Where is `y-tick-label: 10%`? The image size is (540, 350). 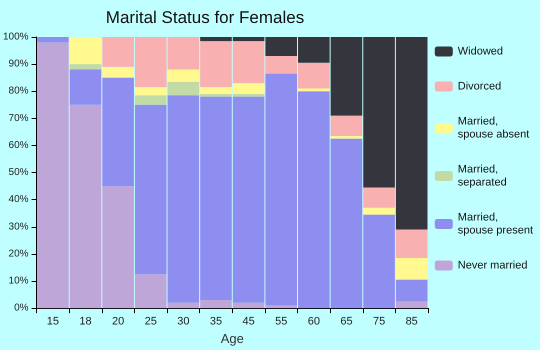 y-tick-label: 10% is located at coordinates (18, 280).